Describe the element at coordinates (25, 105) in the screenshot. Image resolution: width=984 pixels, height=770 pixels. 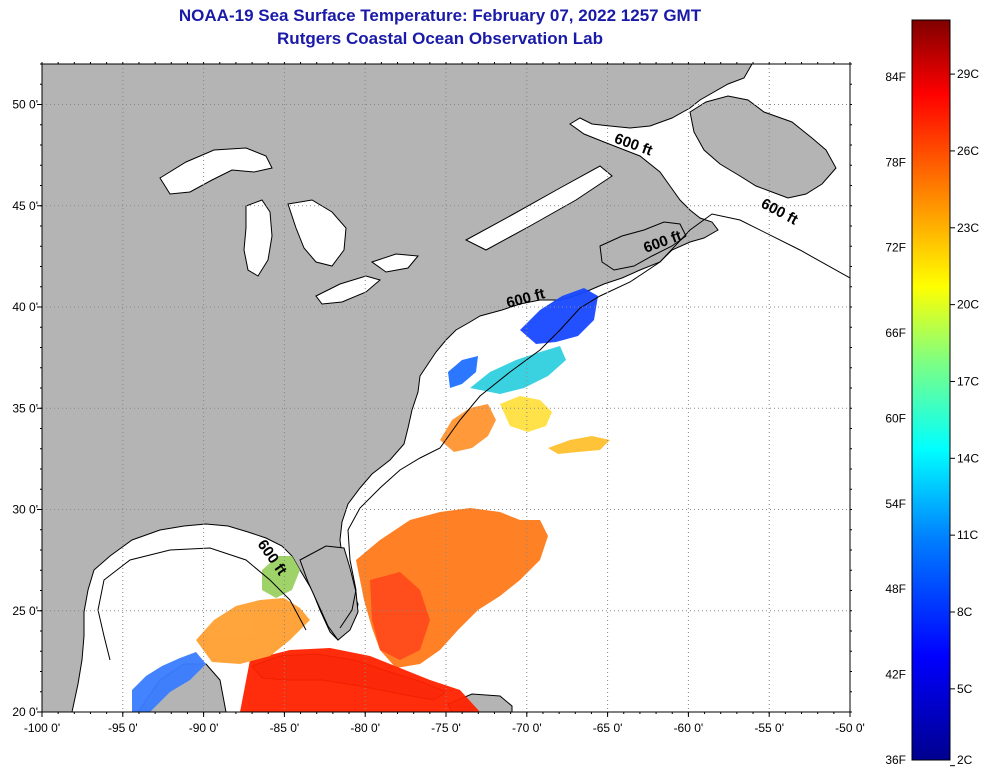
I see `lat-tick-label: 50 0'` at that location.